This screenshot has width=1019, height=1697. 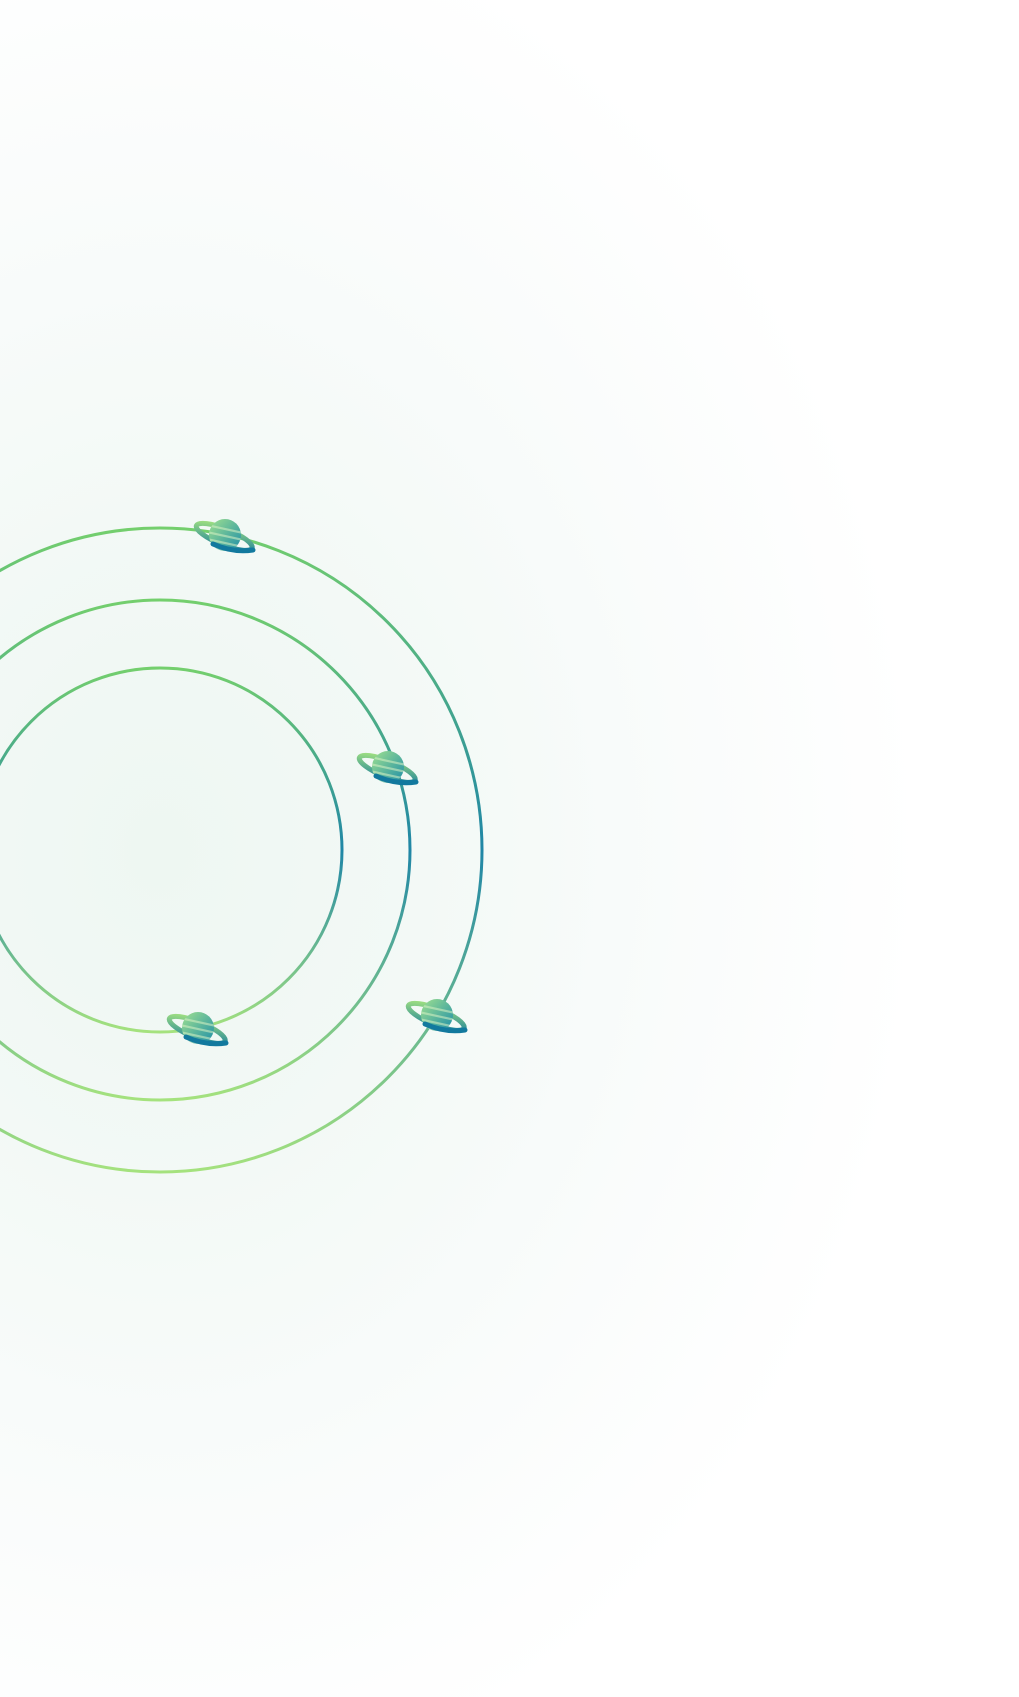 I want to click on middle-orbit, so click(x=206, y=850).